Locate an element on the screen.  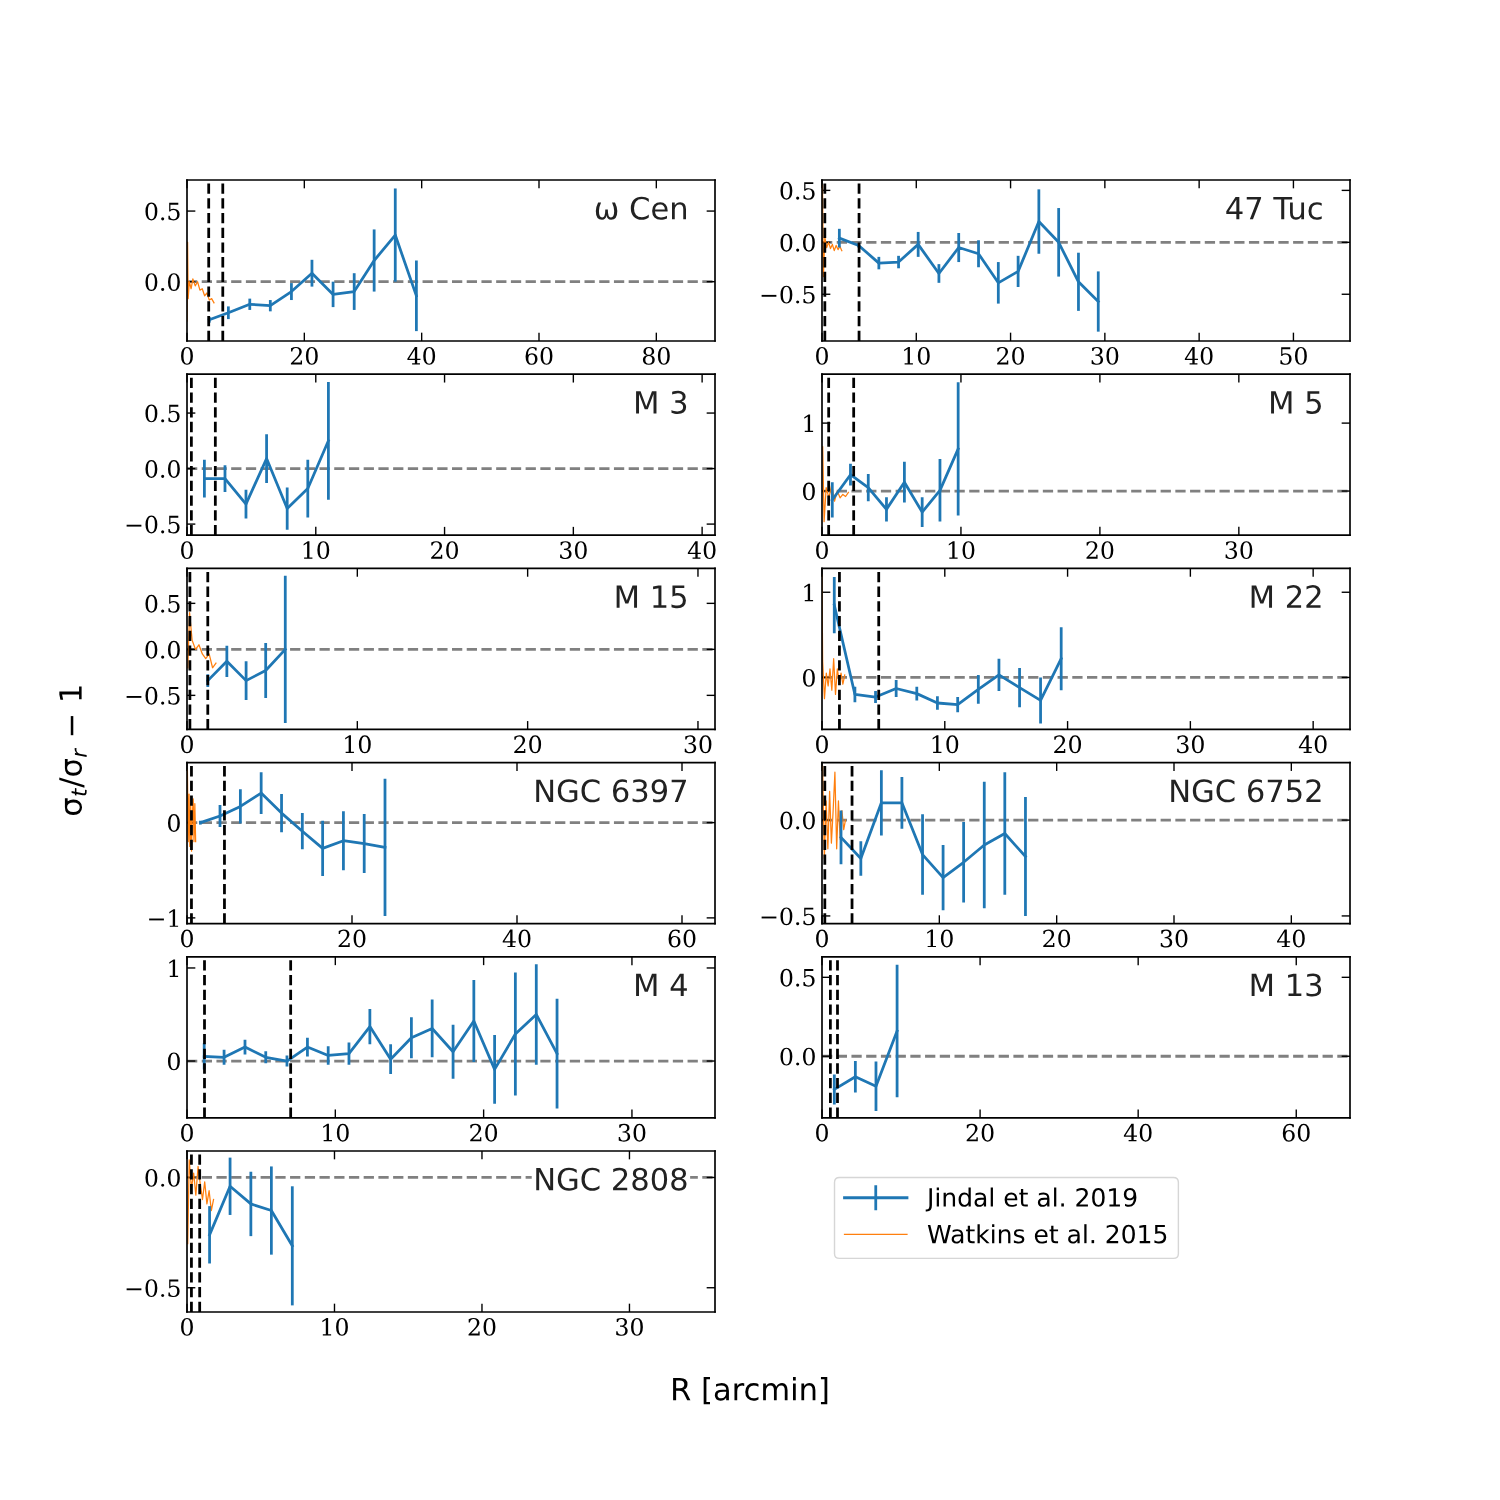
chart-title: M 5 is located at coordinates (1296, 402).